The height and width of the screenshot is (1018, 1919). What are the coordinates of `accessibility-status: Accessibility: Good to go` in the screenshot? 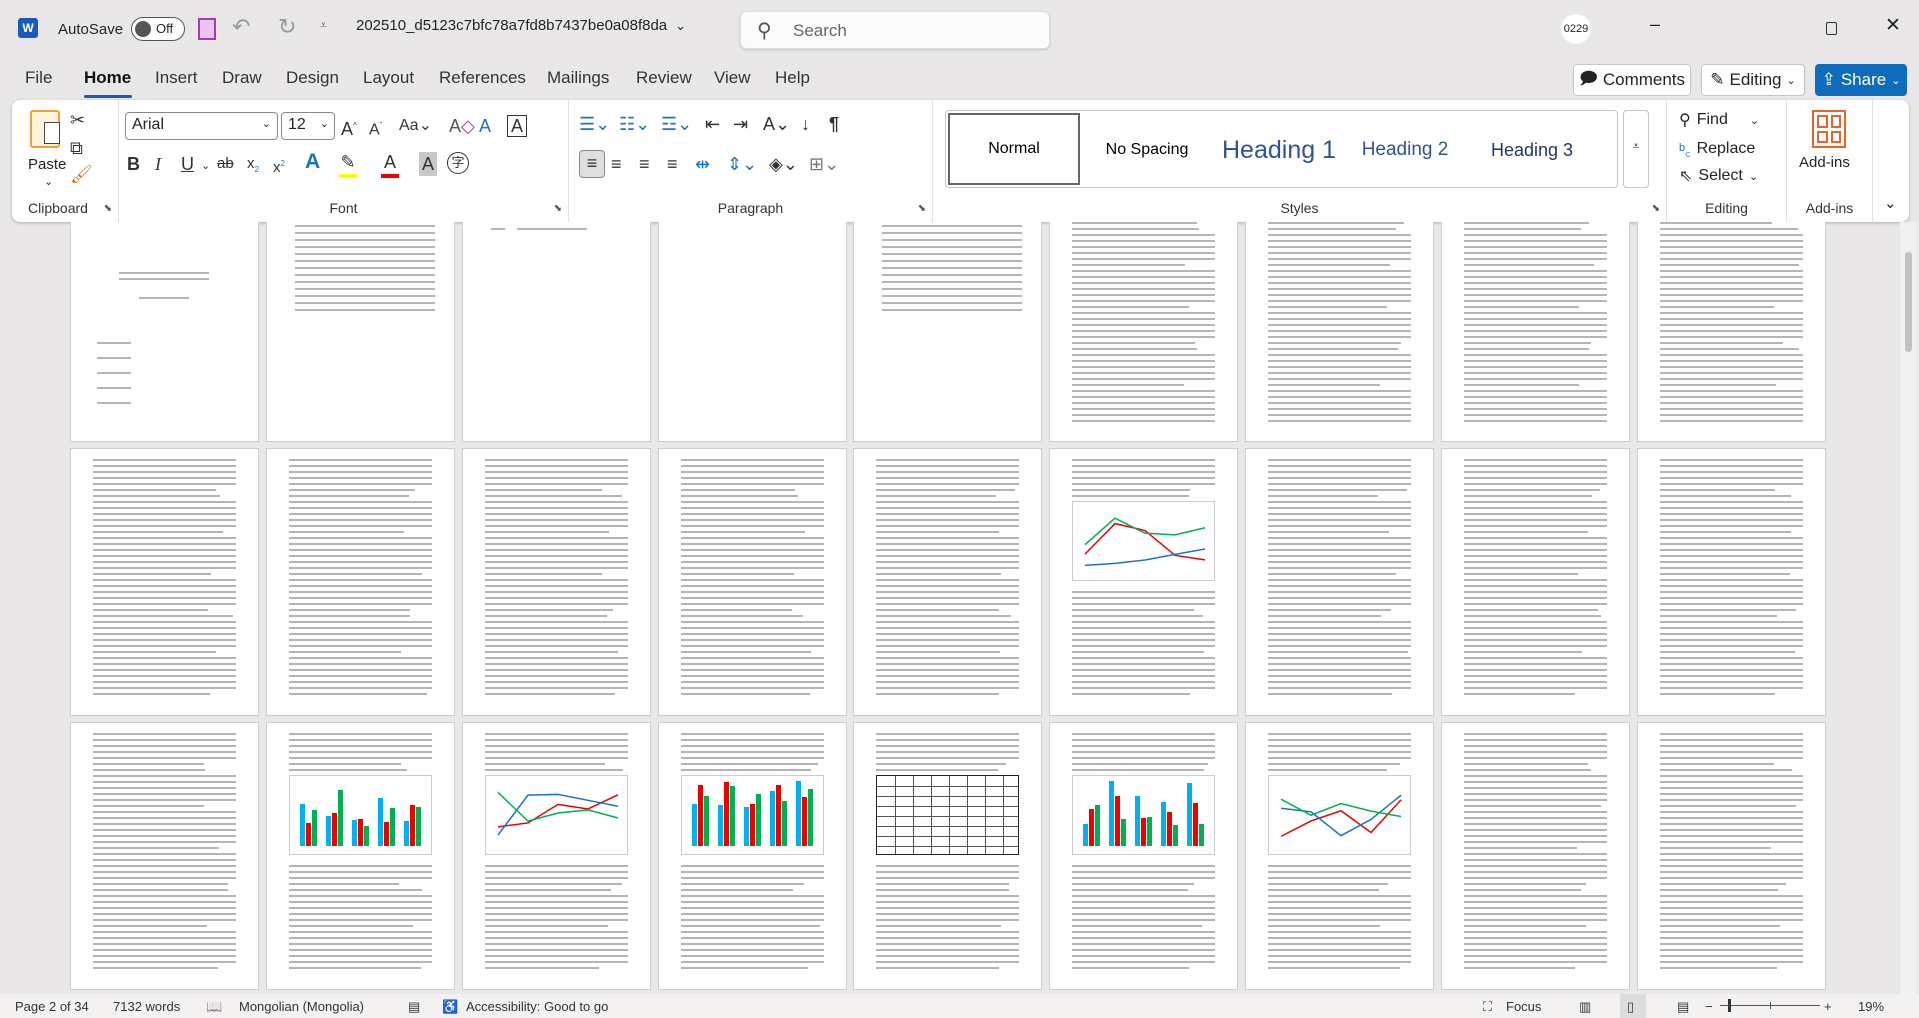 It's located at (537, 1006).